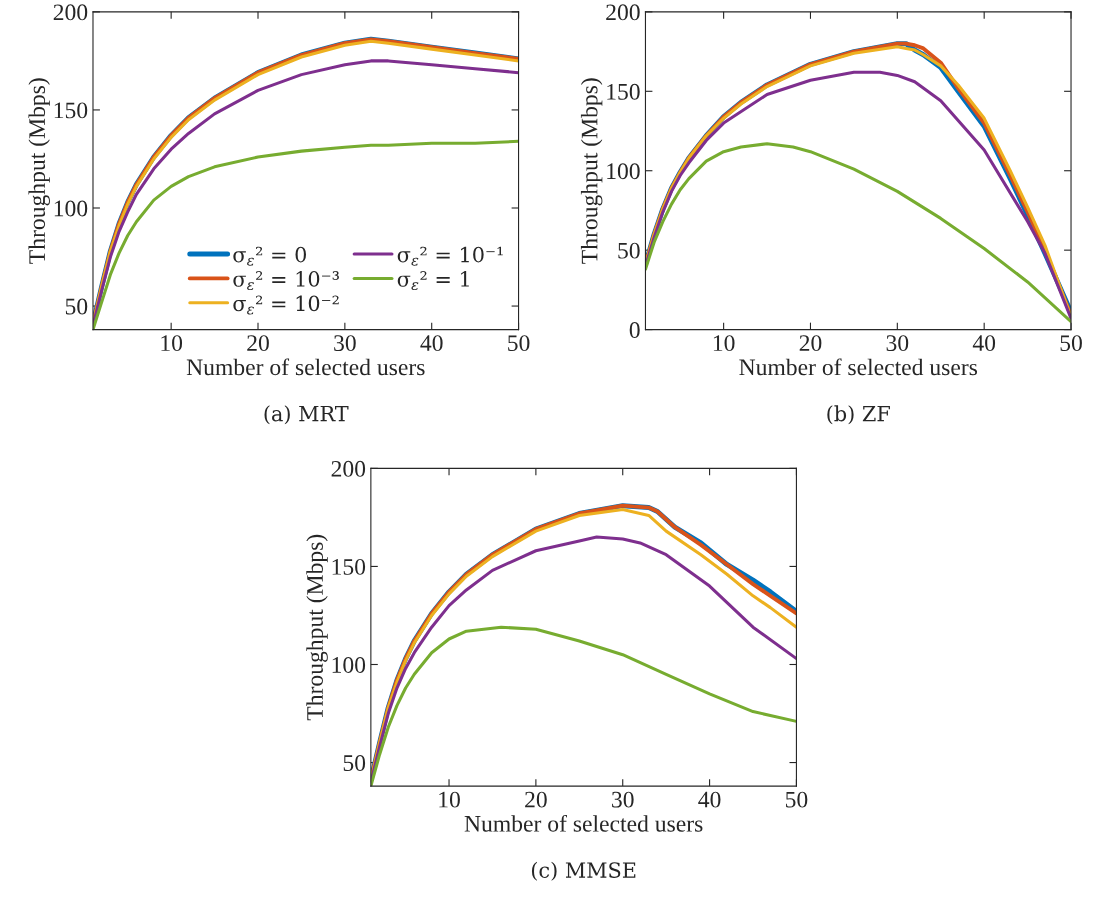 This screenshot has width=1094, height=913. Describe the element at coordinates (270, 256) in the screenshot. I see `legend-label: σ$_{ε}$² = 0` at that location.